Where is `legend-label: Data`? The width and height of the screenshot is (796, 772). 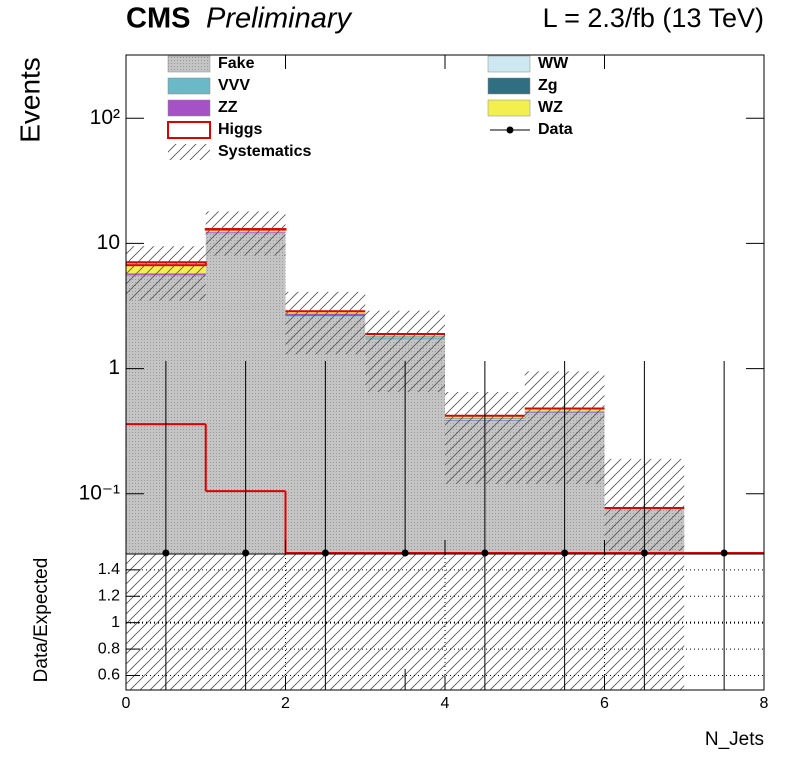
legend-label: Data is located at coordinates (555, 129).